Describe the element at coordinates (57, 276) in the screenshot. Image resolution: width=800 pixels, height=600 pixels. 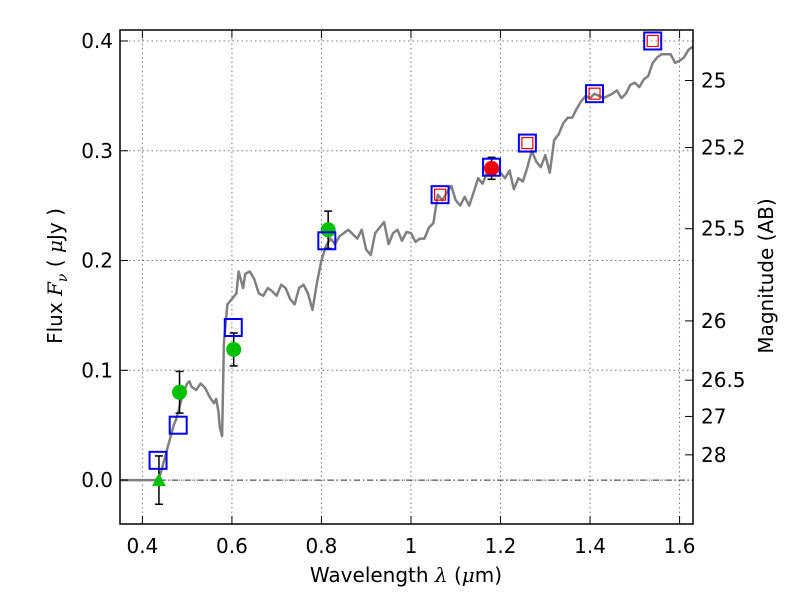
I see `y-axis-label-flux: Flux Fν ( μJy )` at that location.